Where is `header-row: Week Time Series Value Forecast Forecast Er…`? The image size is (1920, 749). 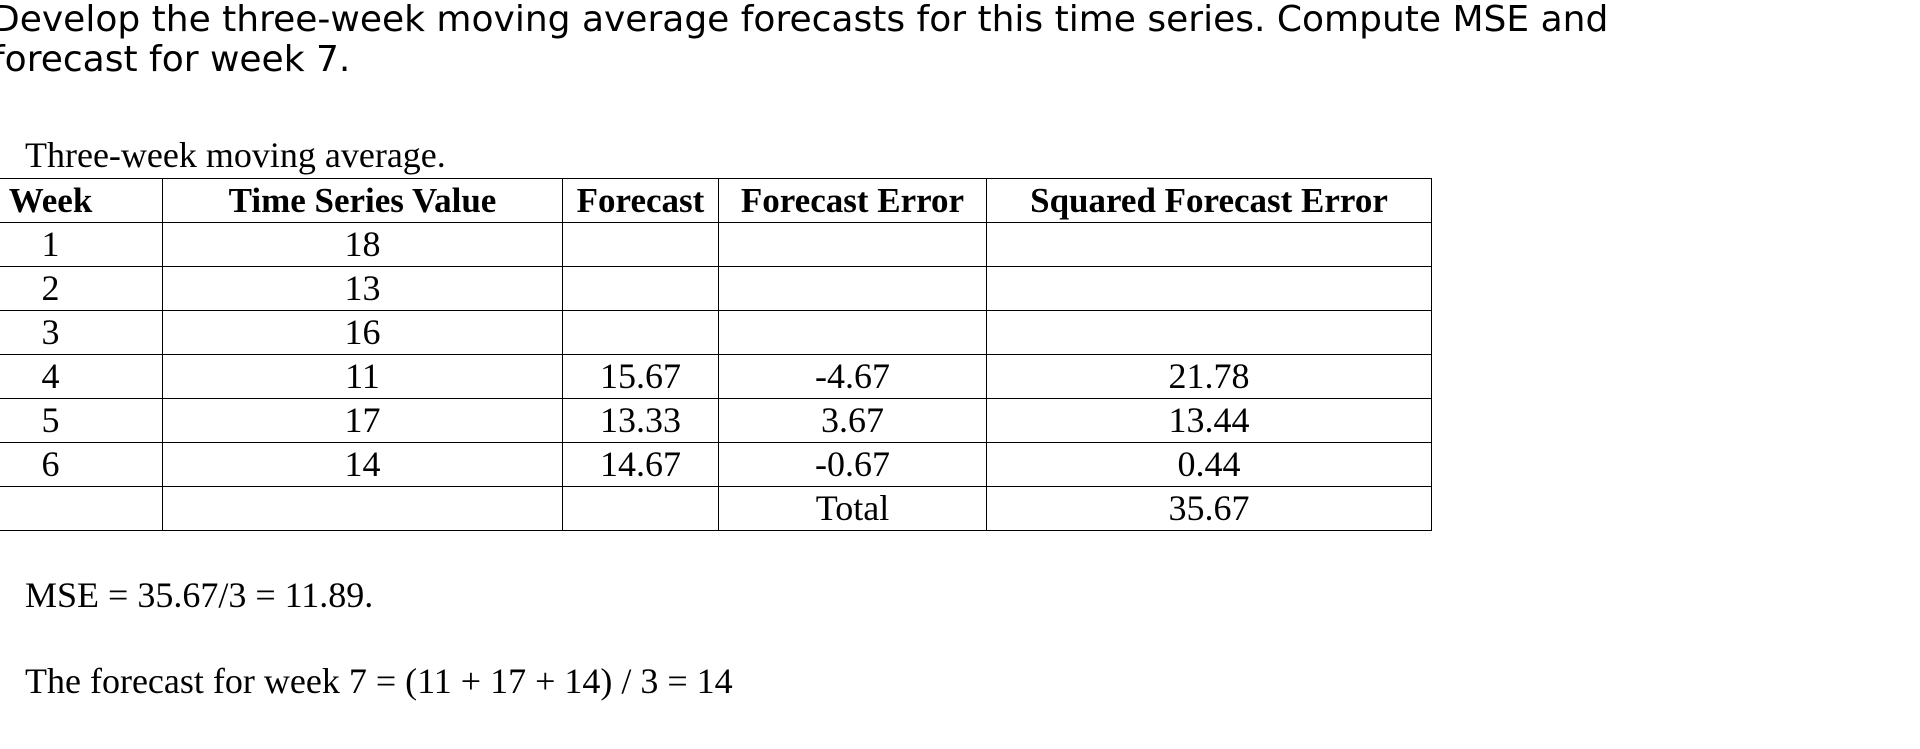 header-row: Week Time Series Value Forecast Forecast Er… is located at coordinates (716, 200).